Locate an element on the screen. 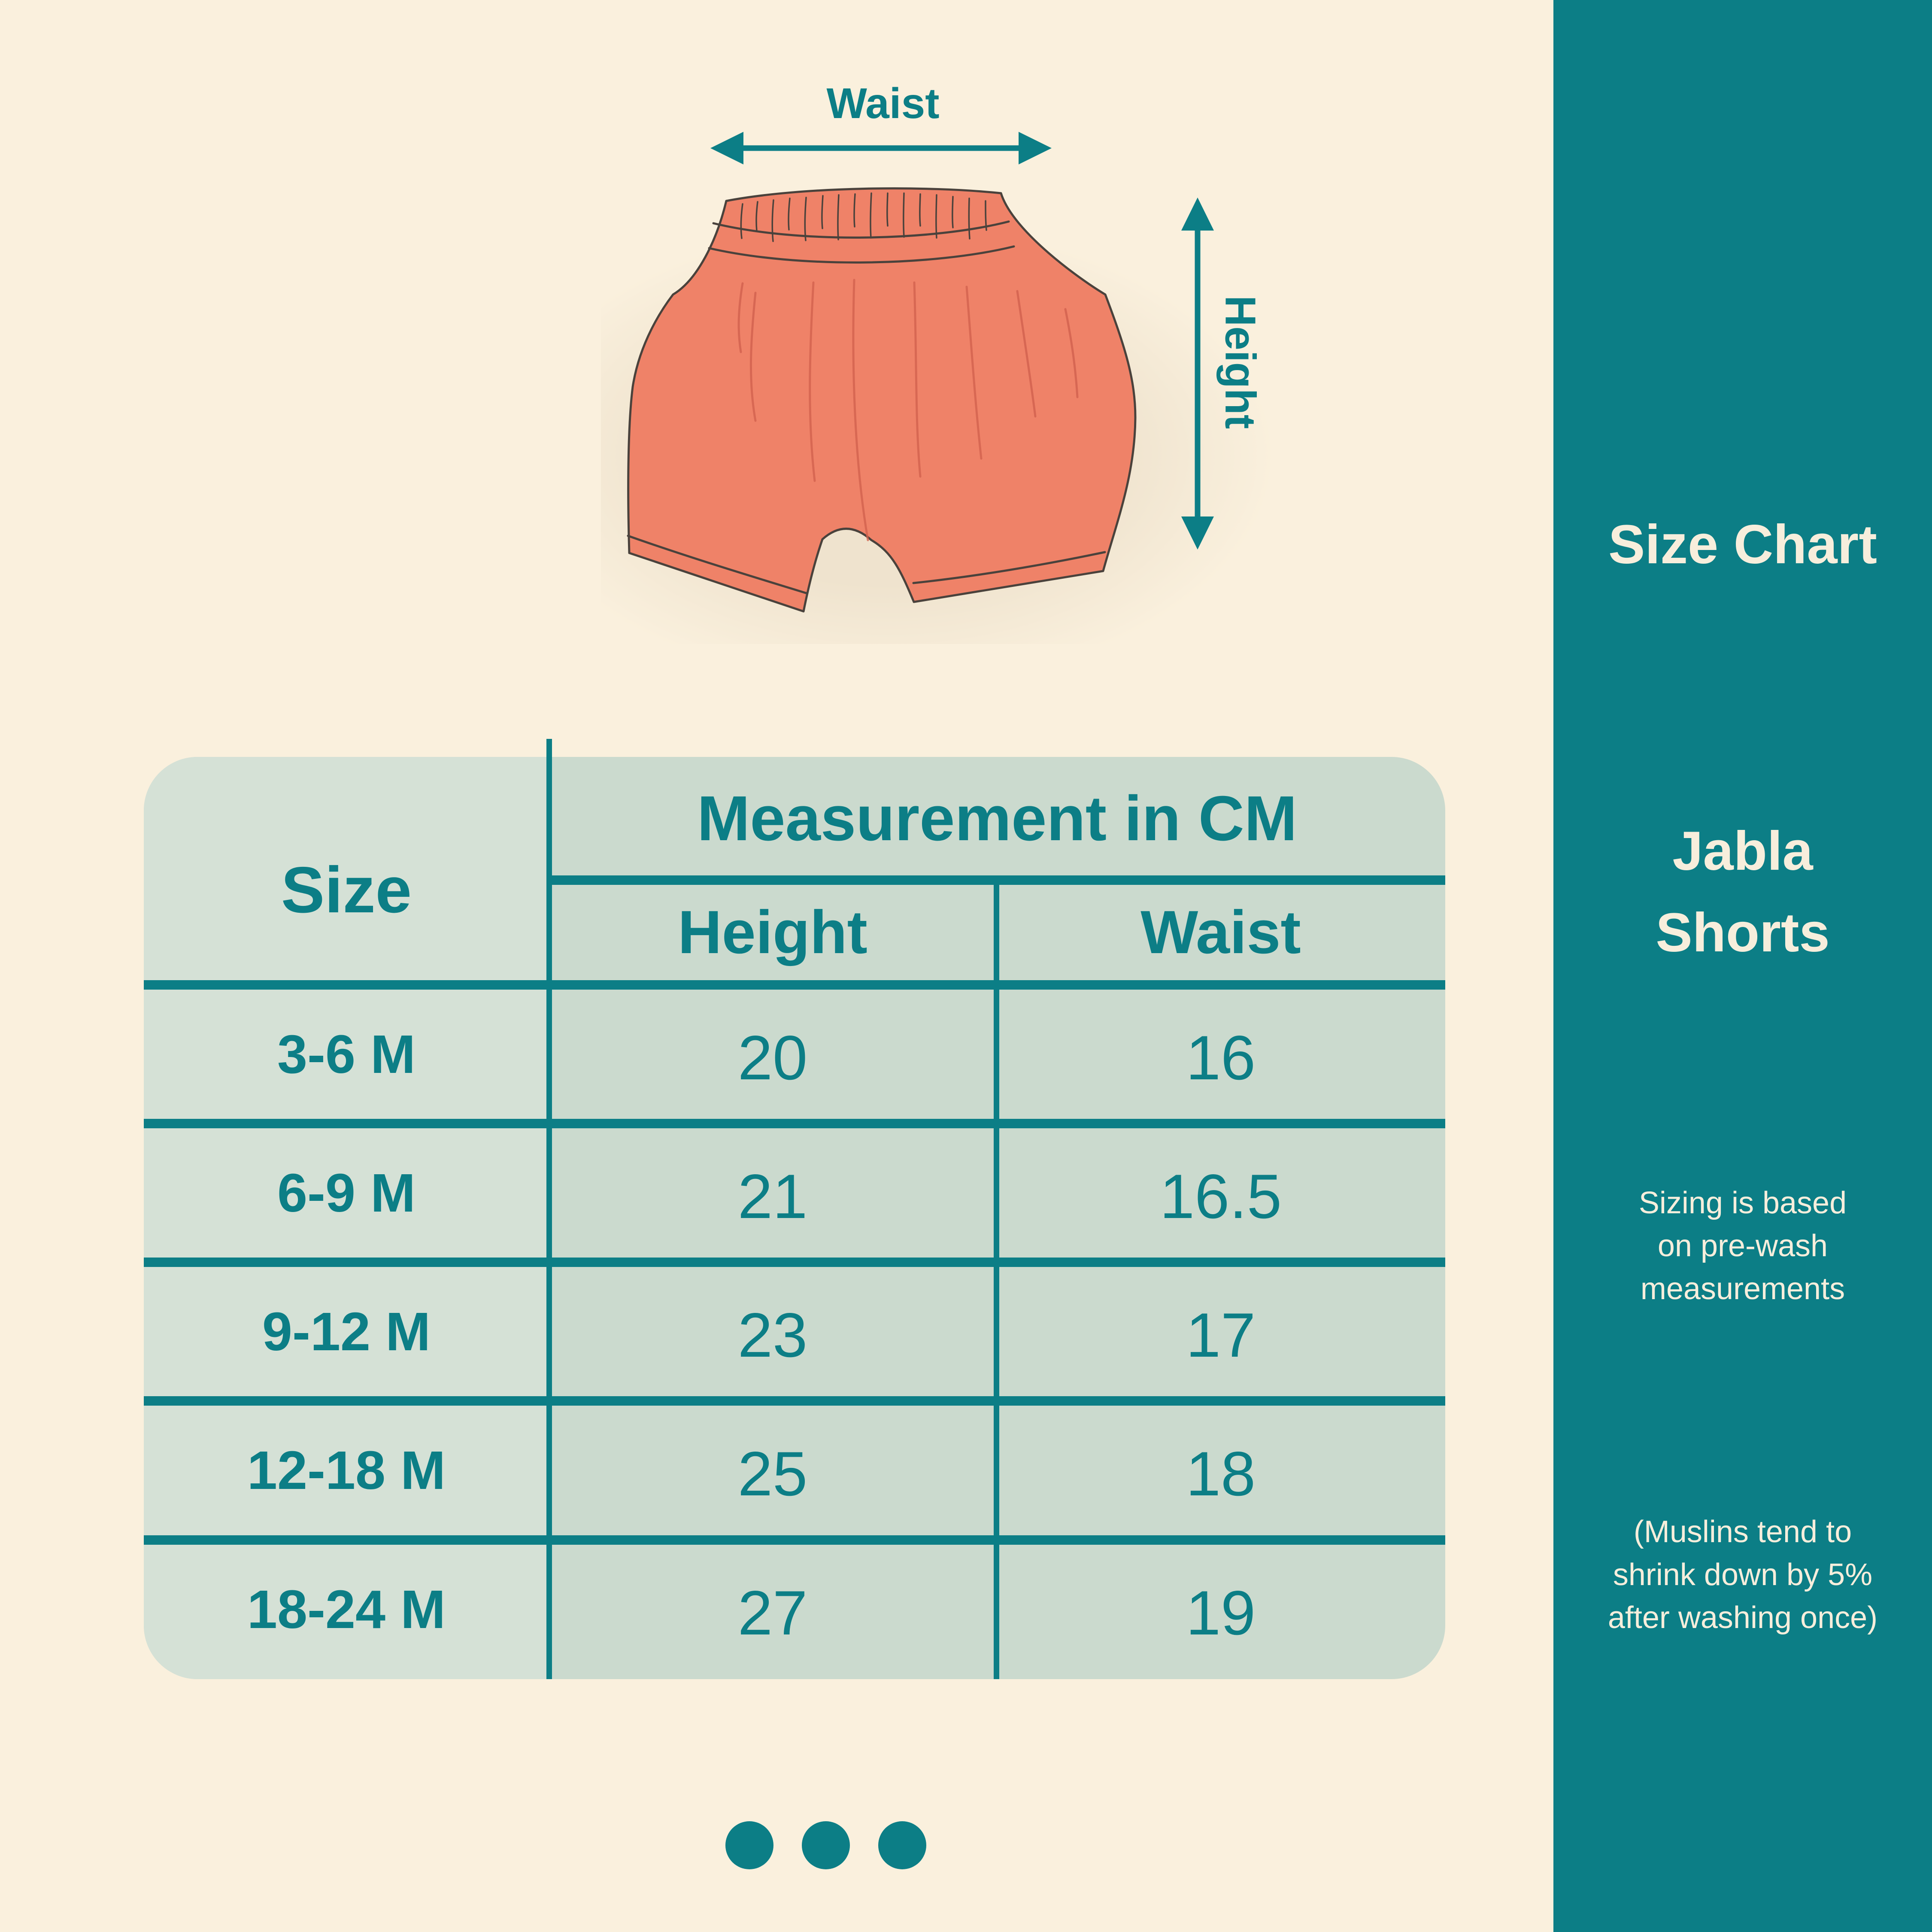  height-dimension-label: Height is located at coordinates (1240, 362).